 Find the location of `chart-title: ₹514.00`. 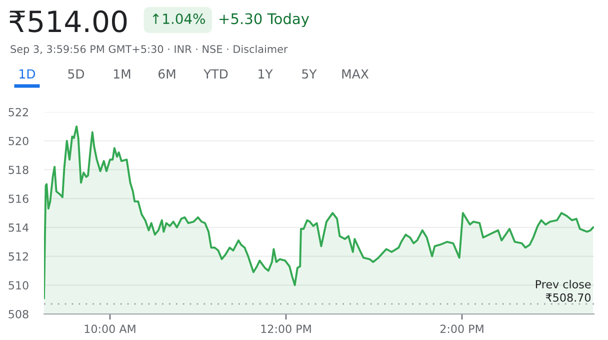

chart-title: ₹514.00 is located at coordinates (68, 21).